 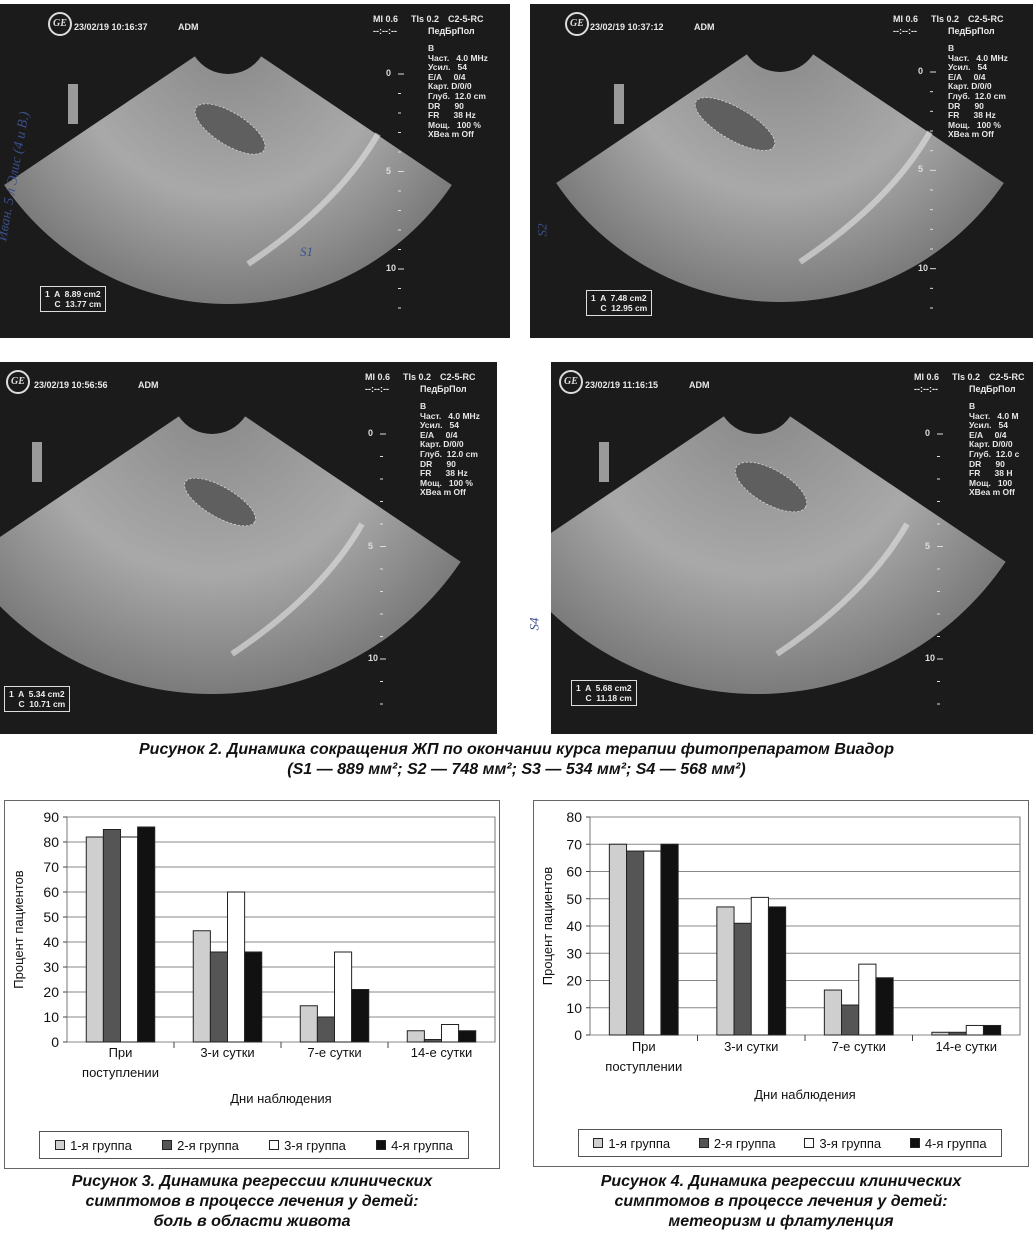 What do you see at coordinates (928, 433) in the screenshot?
I see `depth-label: 0` at bounding box center [928, 433].